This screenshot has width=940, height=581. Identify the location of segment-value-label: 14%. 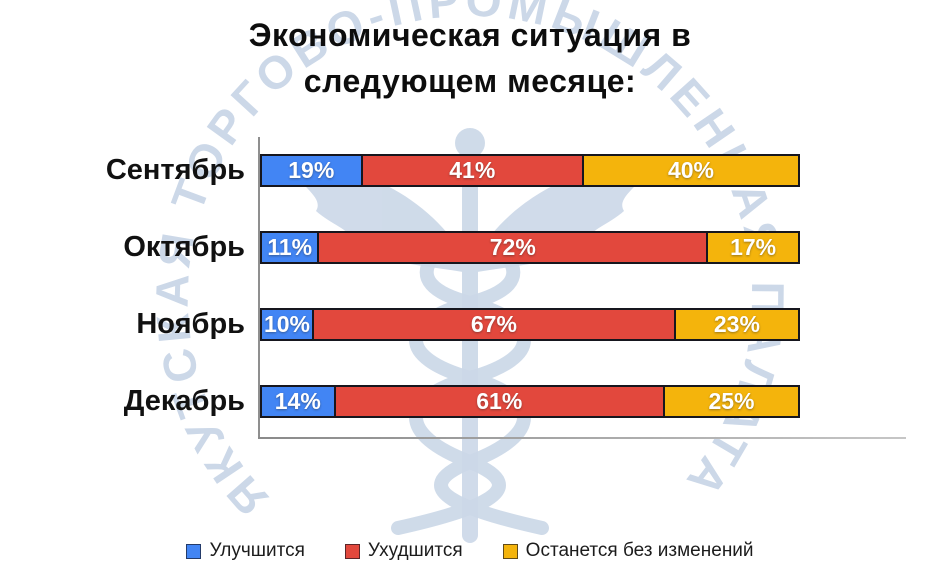
(297, 401).